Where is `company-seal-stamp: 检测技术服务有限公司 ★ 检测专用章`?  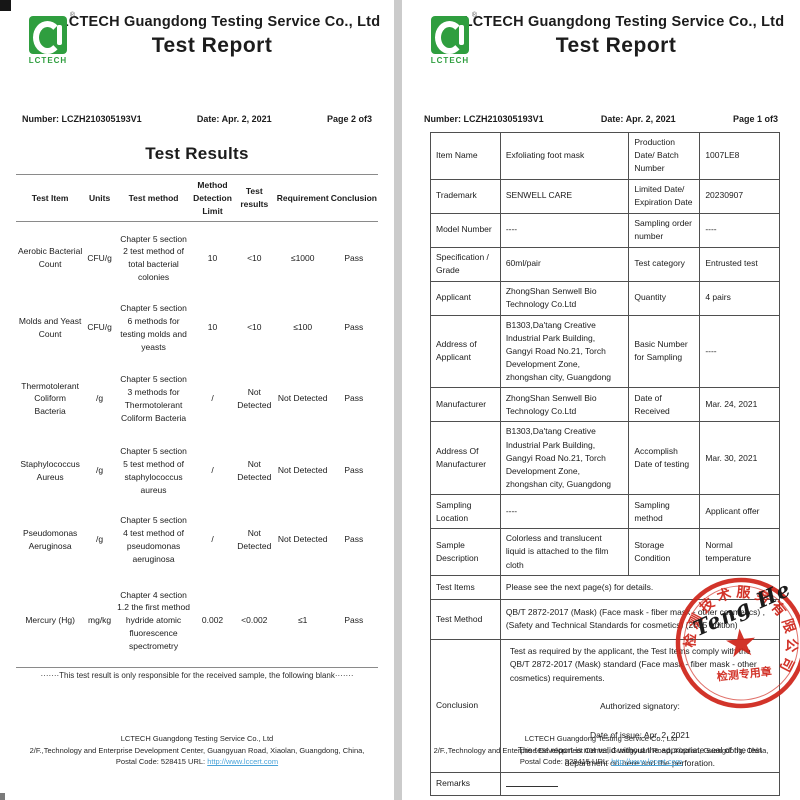 company-seal-stamp: 检测技术服务有限公司 ★ 检测专用章 is located at coordinates (737, 643).